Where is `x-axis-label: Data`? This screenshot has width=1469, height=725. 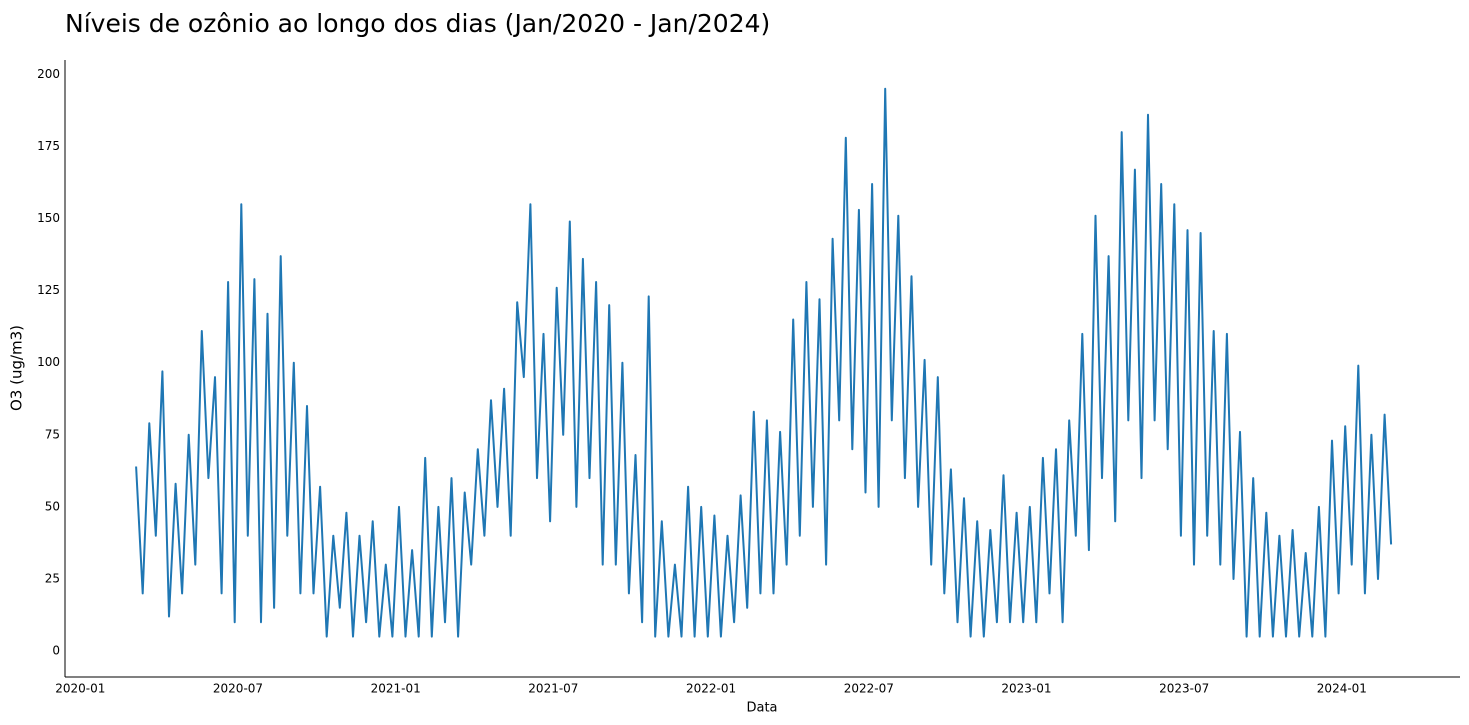
x-axis-label: Data is located at coordinates (761, 708).